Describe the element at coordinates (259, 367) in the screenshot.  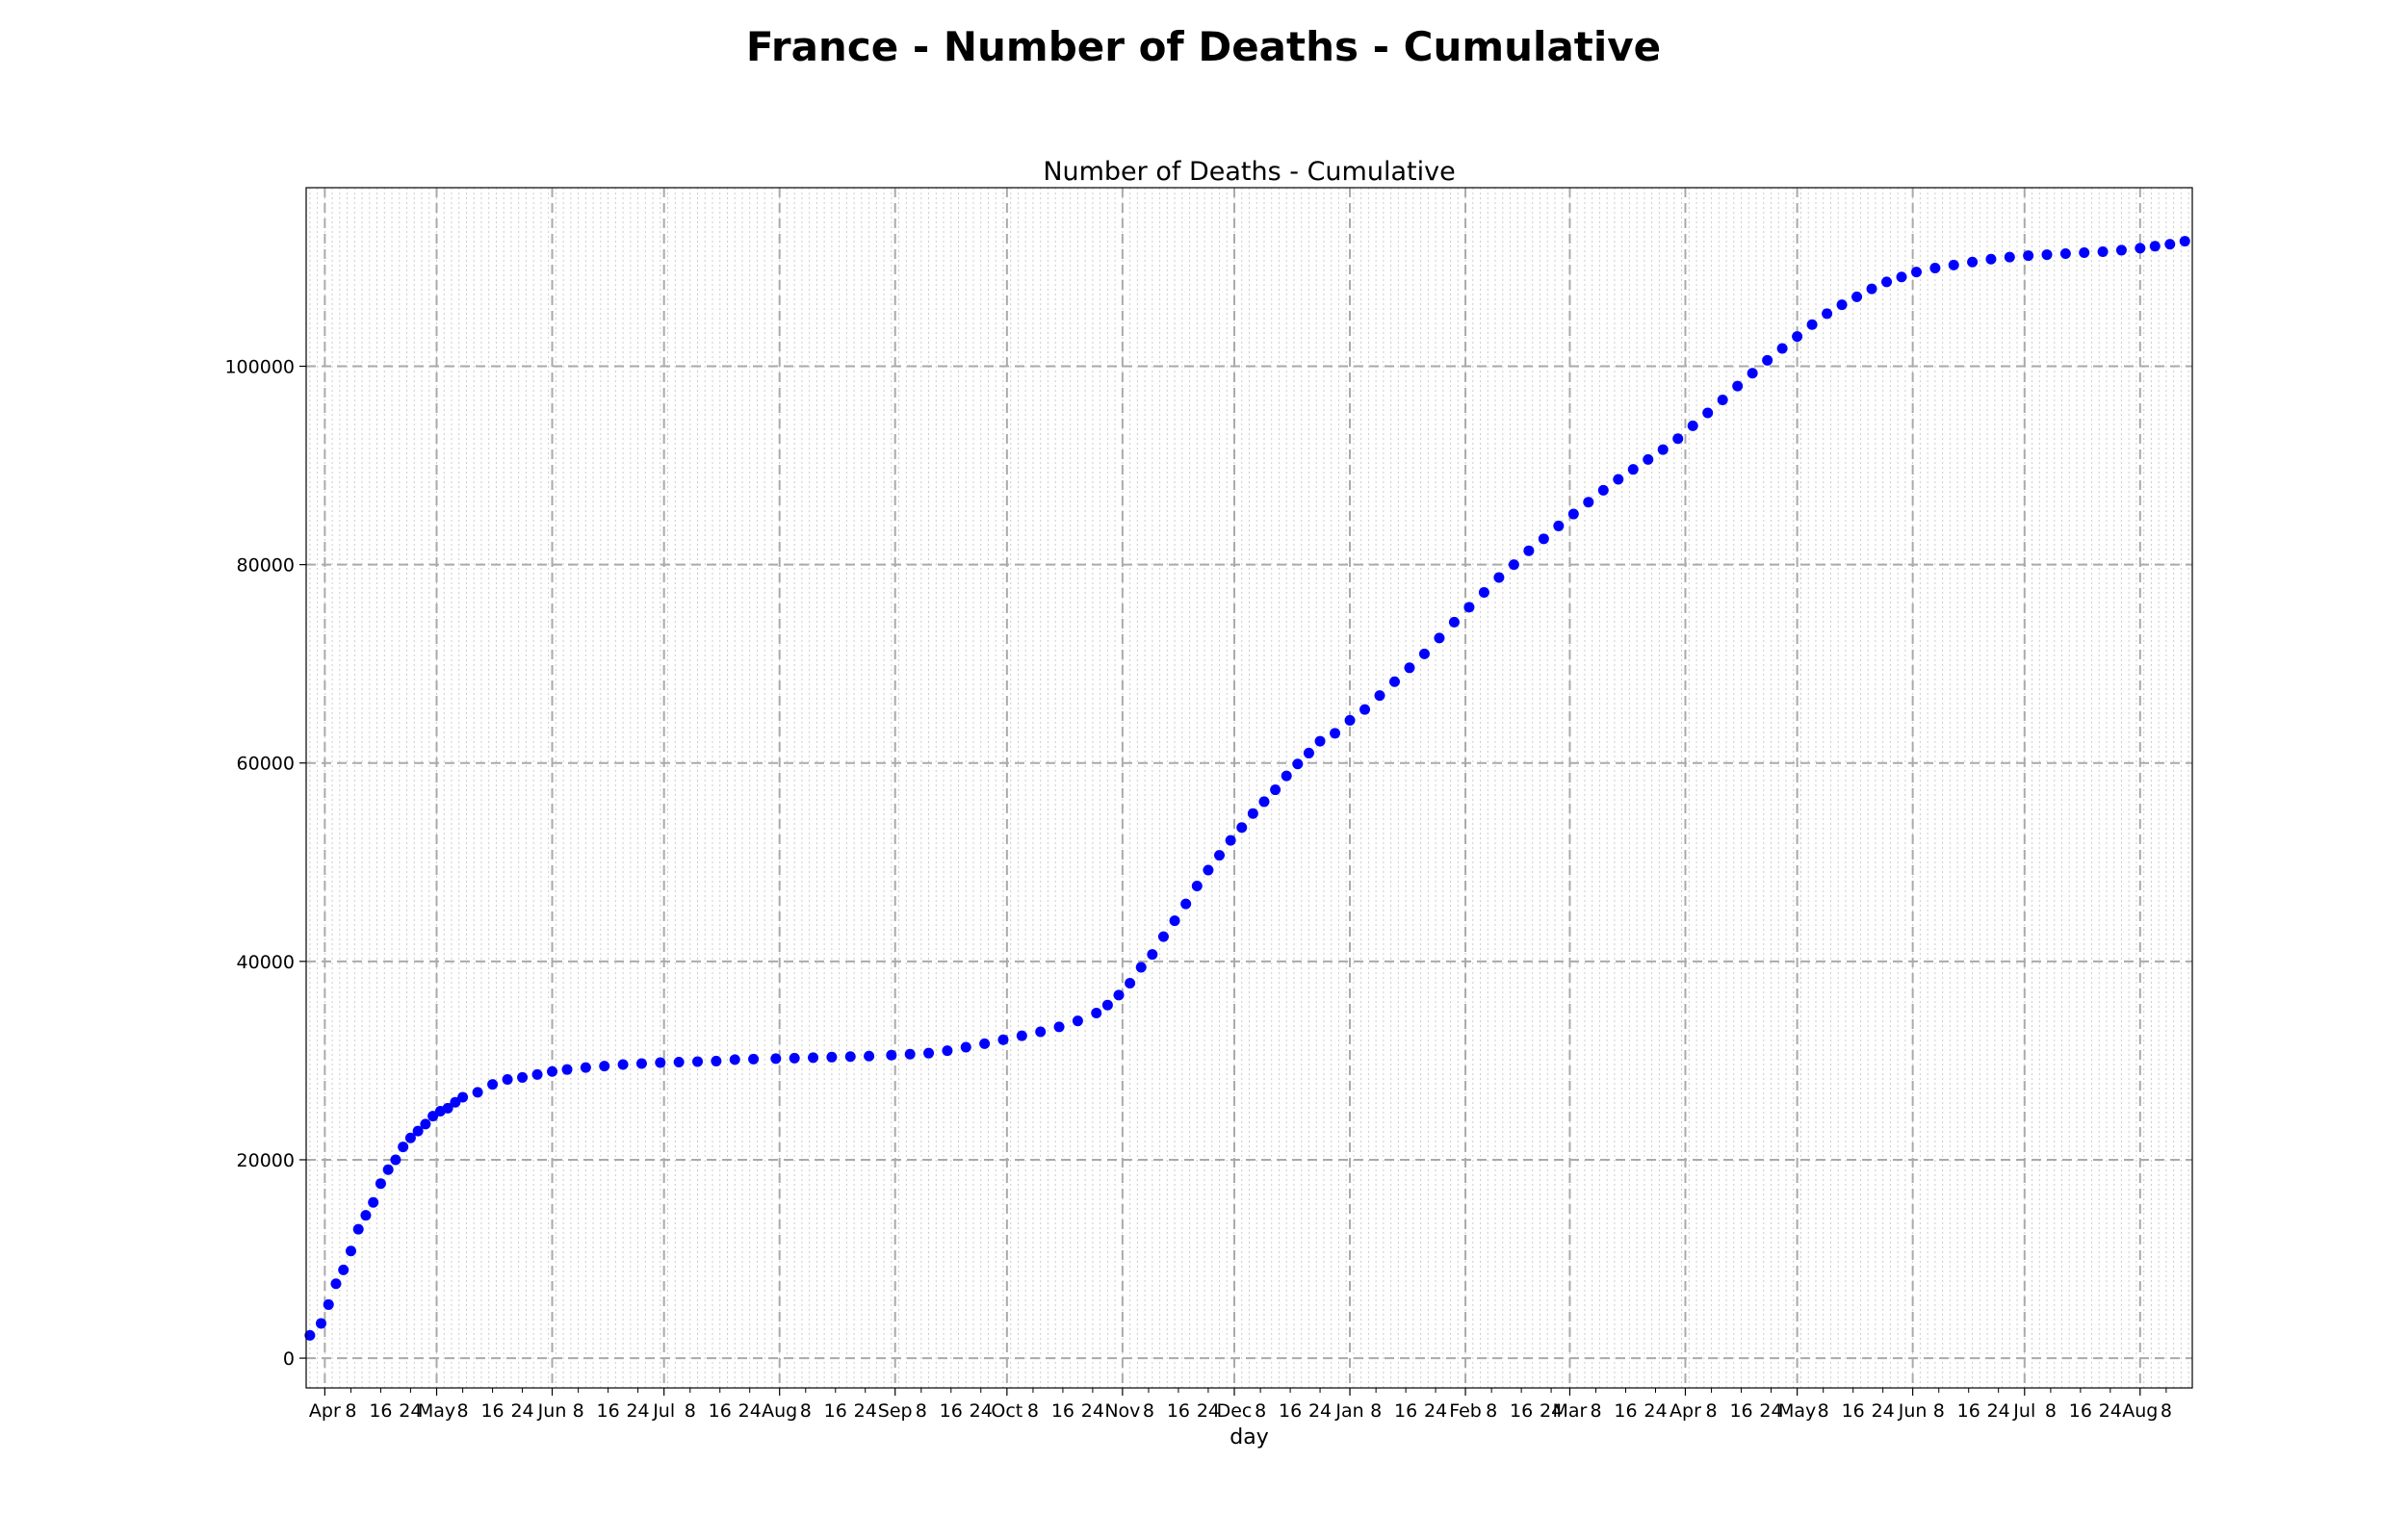
I see `y-tick-label: 100000` at that location.